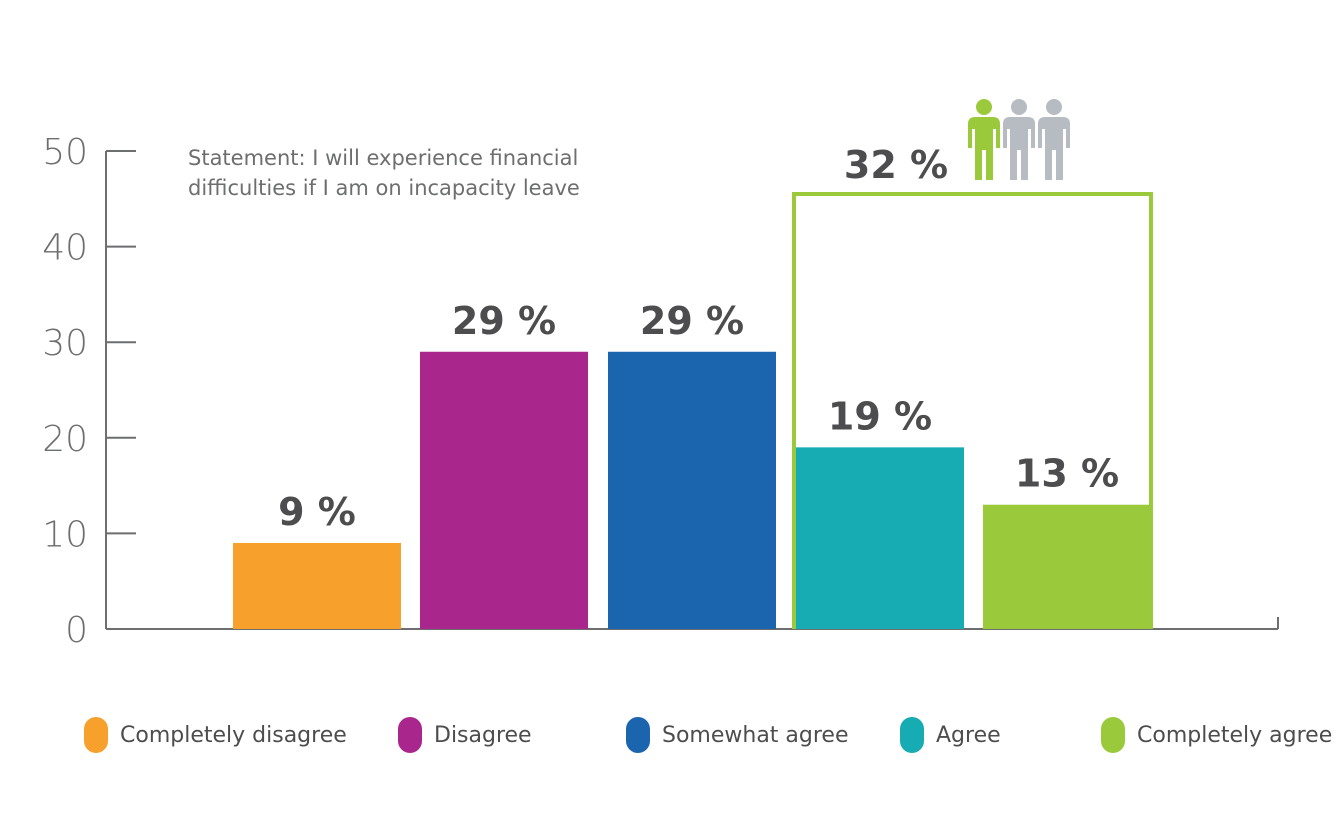  I want to click on legend-label: Completely agree, so click(1235, 735).